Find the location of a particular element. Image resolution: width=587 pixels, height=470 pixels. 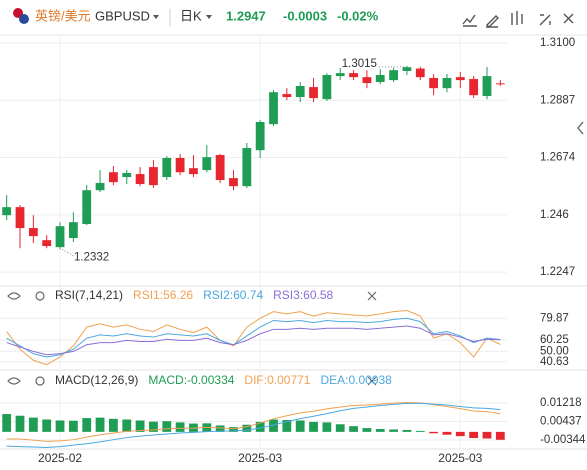

low-leader is located at coordinates (68, 252).